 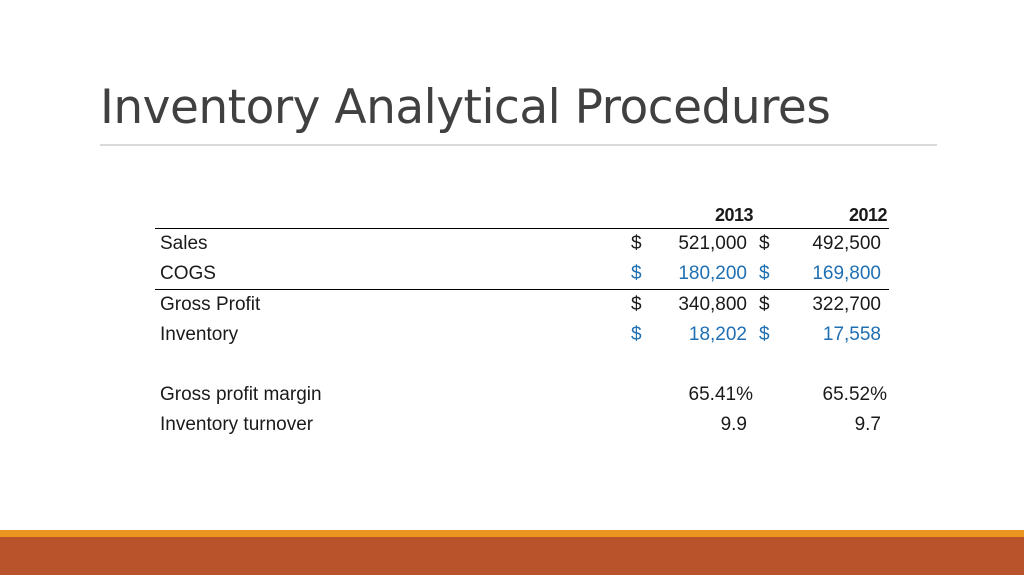 What do you see at coordinates (851, 334) in the screenshot?
I see `value-2012: 17,558` at bounding box center [851, 334].